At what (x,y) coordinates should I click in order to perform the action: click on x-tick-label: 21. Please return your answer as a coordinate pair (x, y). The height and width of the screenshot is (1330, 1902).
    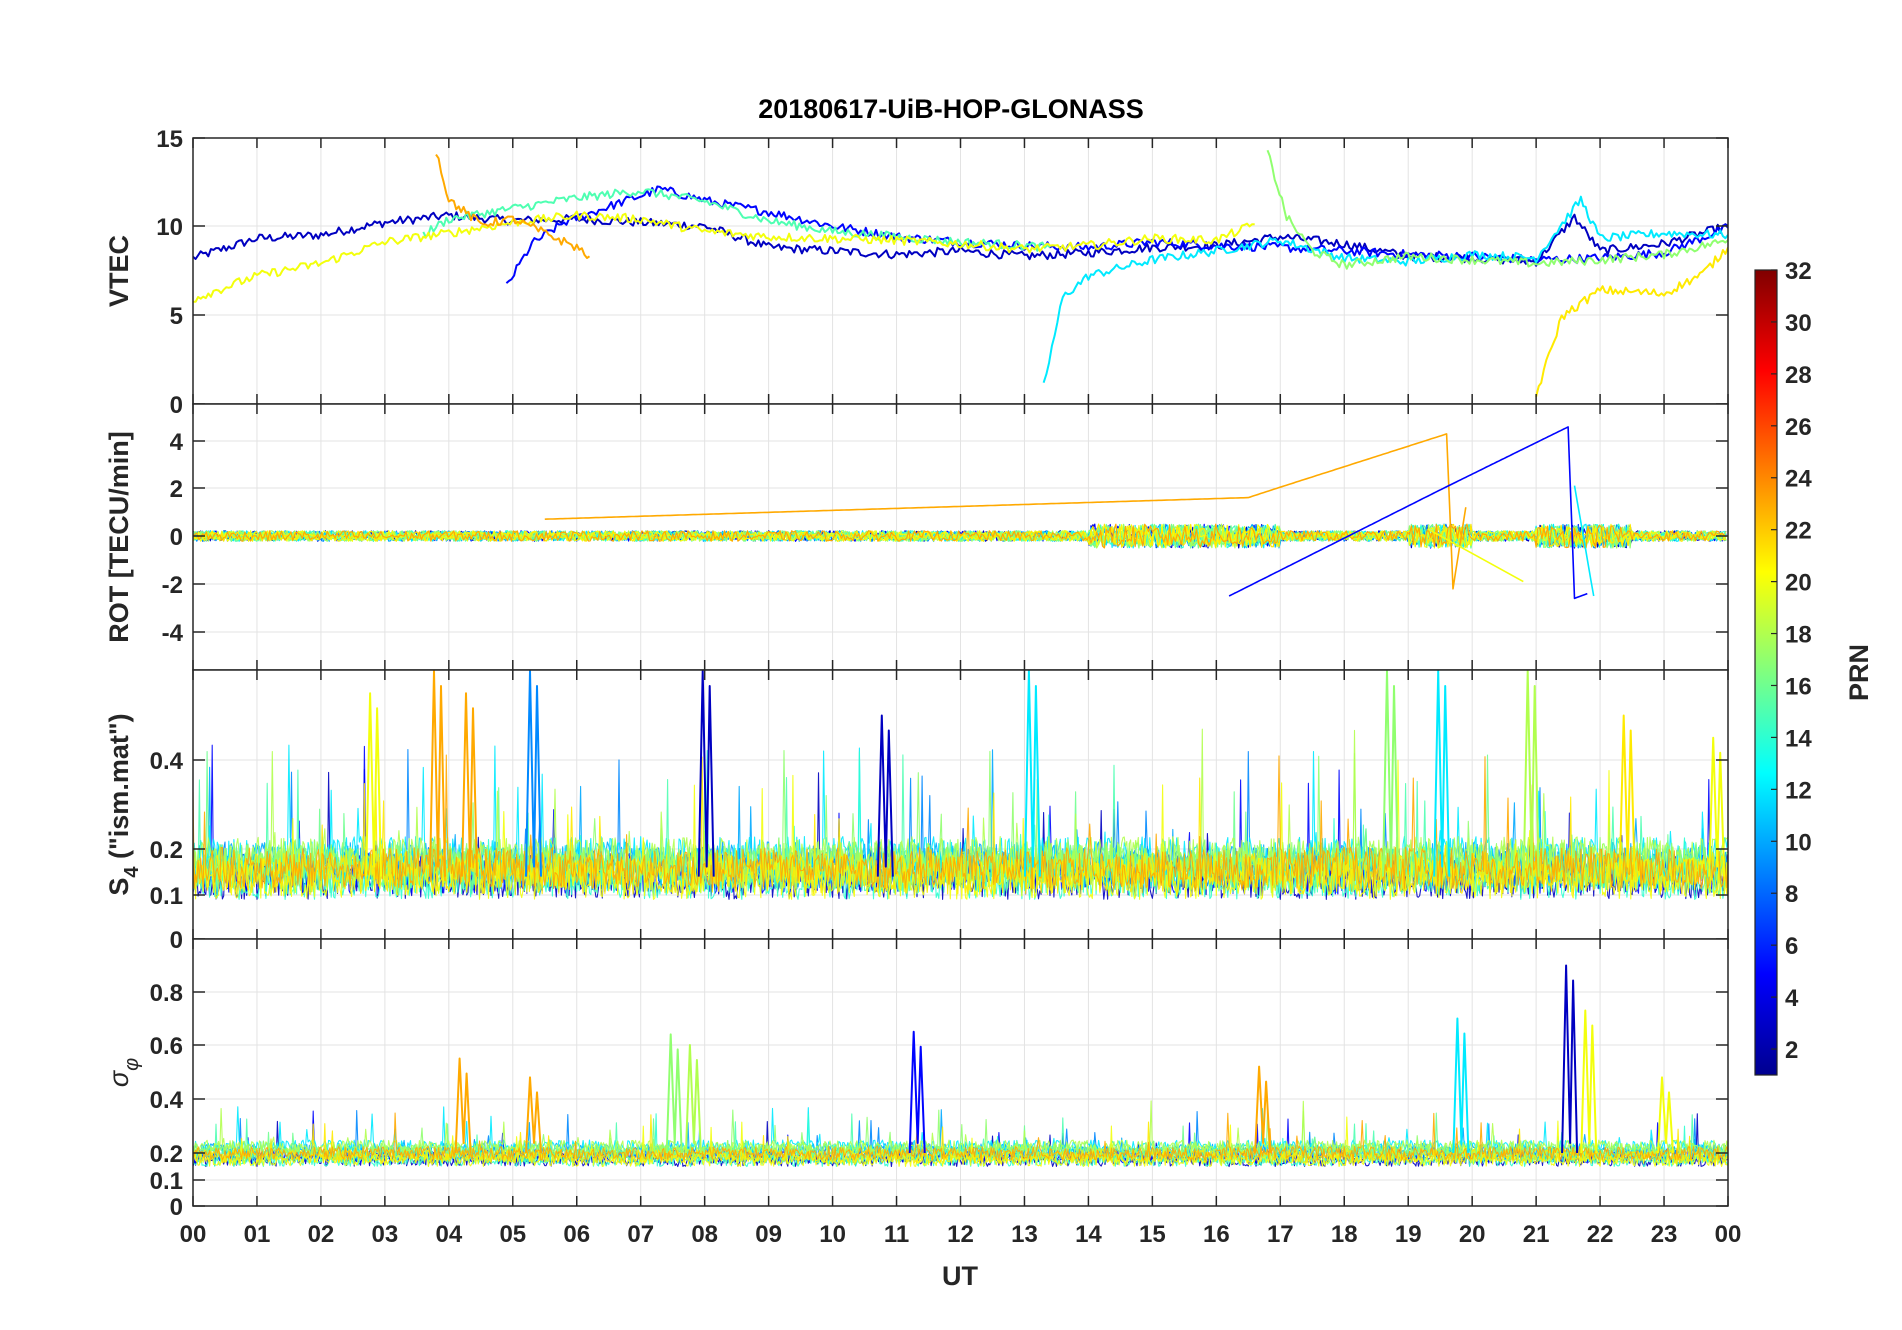
    Looking at the image, I should click on (1536, 1234).